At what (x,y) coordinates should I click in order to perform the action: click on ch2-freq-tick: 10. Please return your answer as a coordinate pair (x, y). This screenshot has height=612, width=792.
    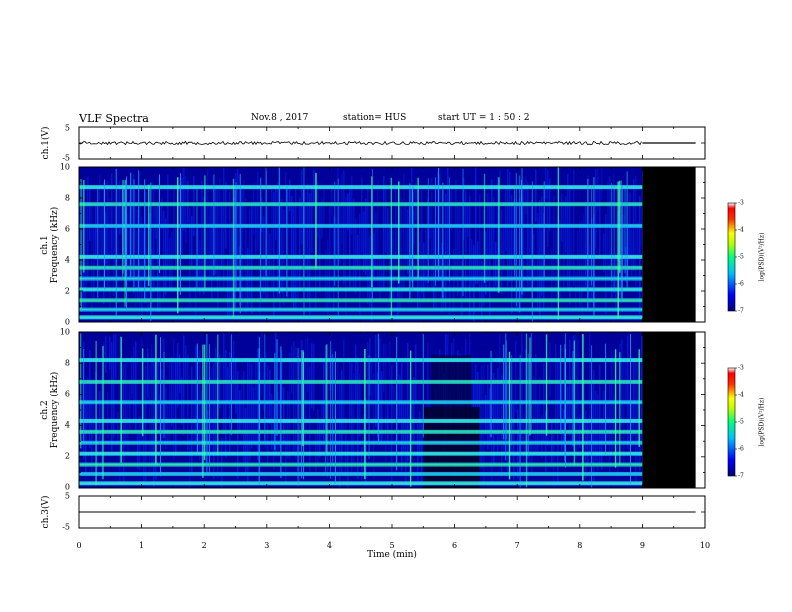
    Looking at the image, I should click on (64, 332).